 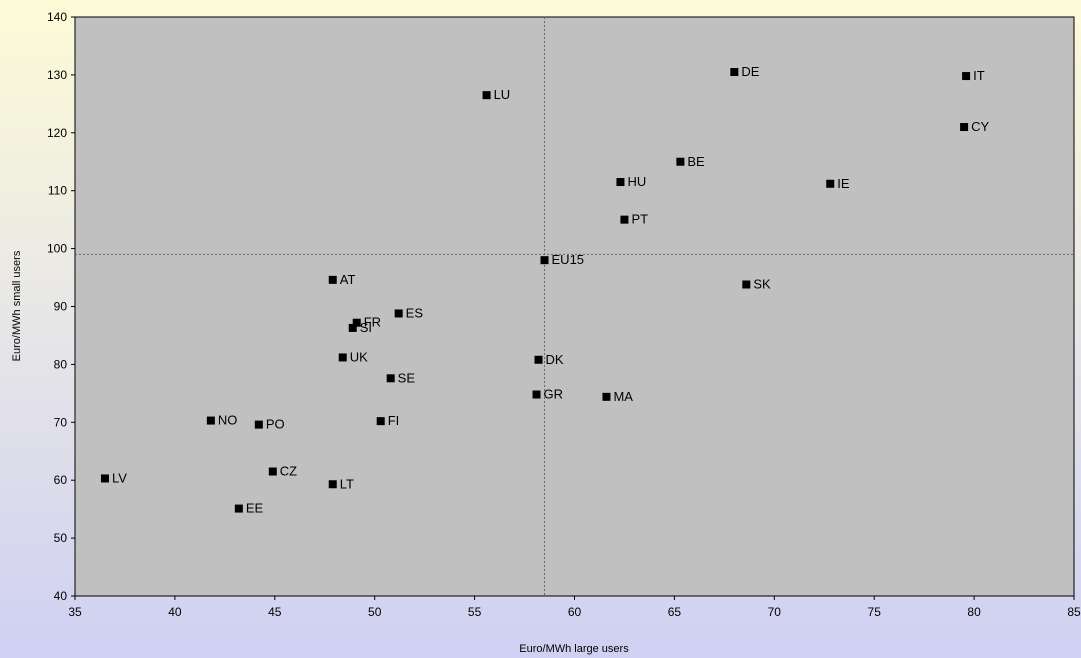 I want to click on point-label: GR, so click(x=554, y=394).